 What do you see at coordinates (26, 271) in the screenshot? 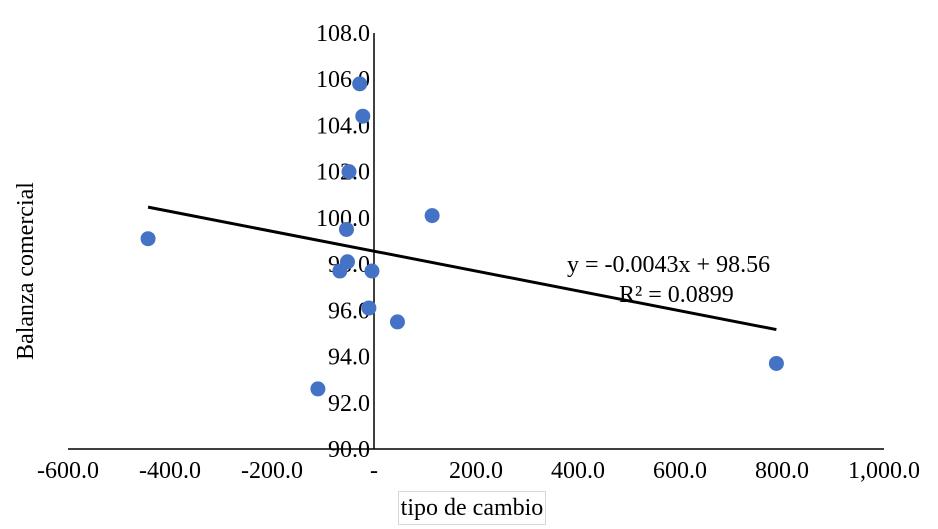
I see `y-axis-title: Balanza comercial` at bounding box center [26, 271].